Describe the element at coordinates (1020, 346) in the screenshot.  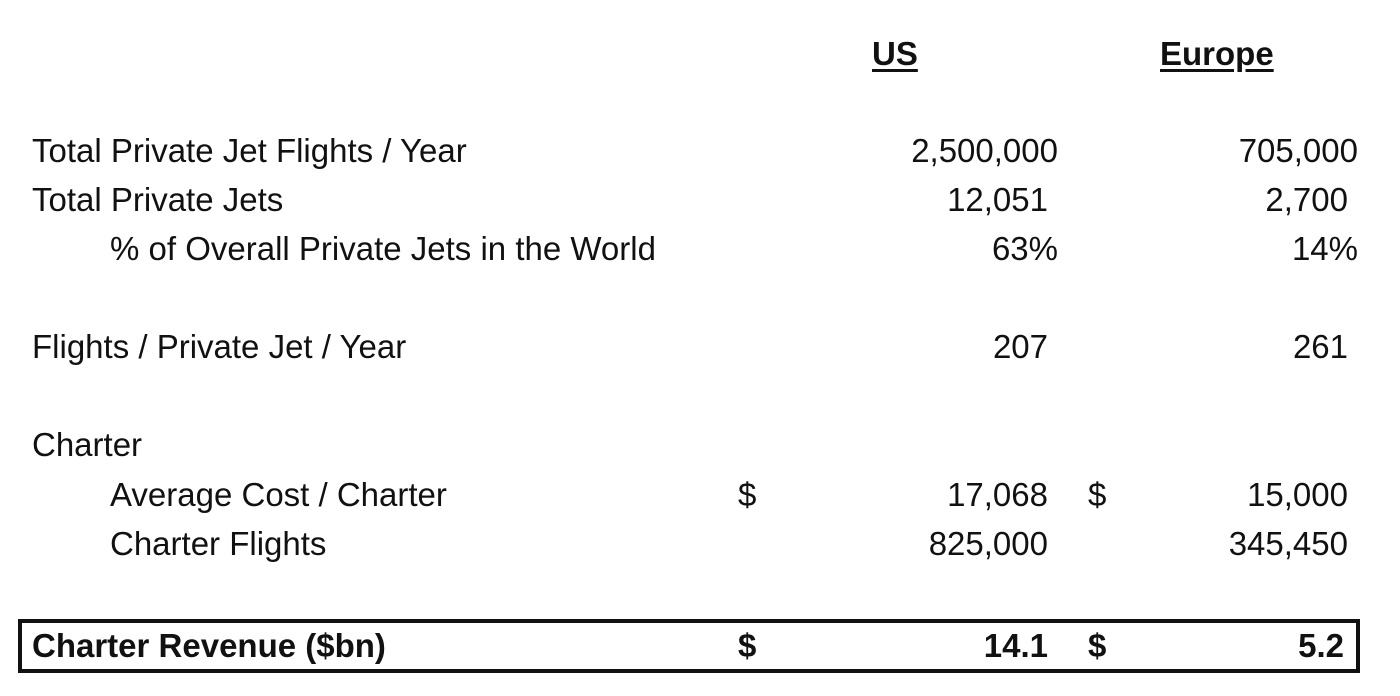
I see `flights-per-jet-us-value: 207` at that location.